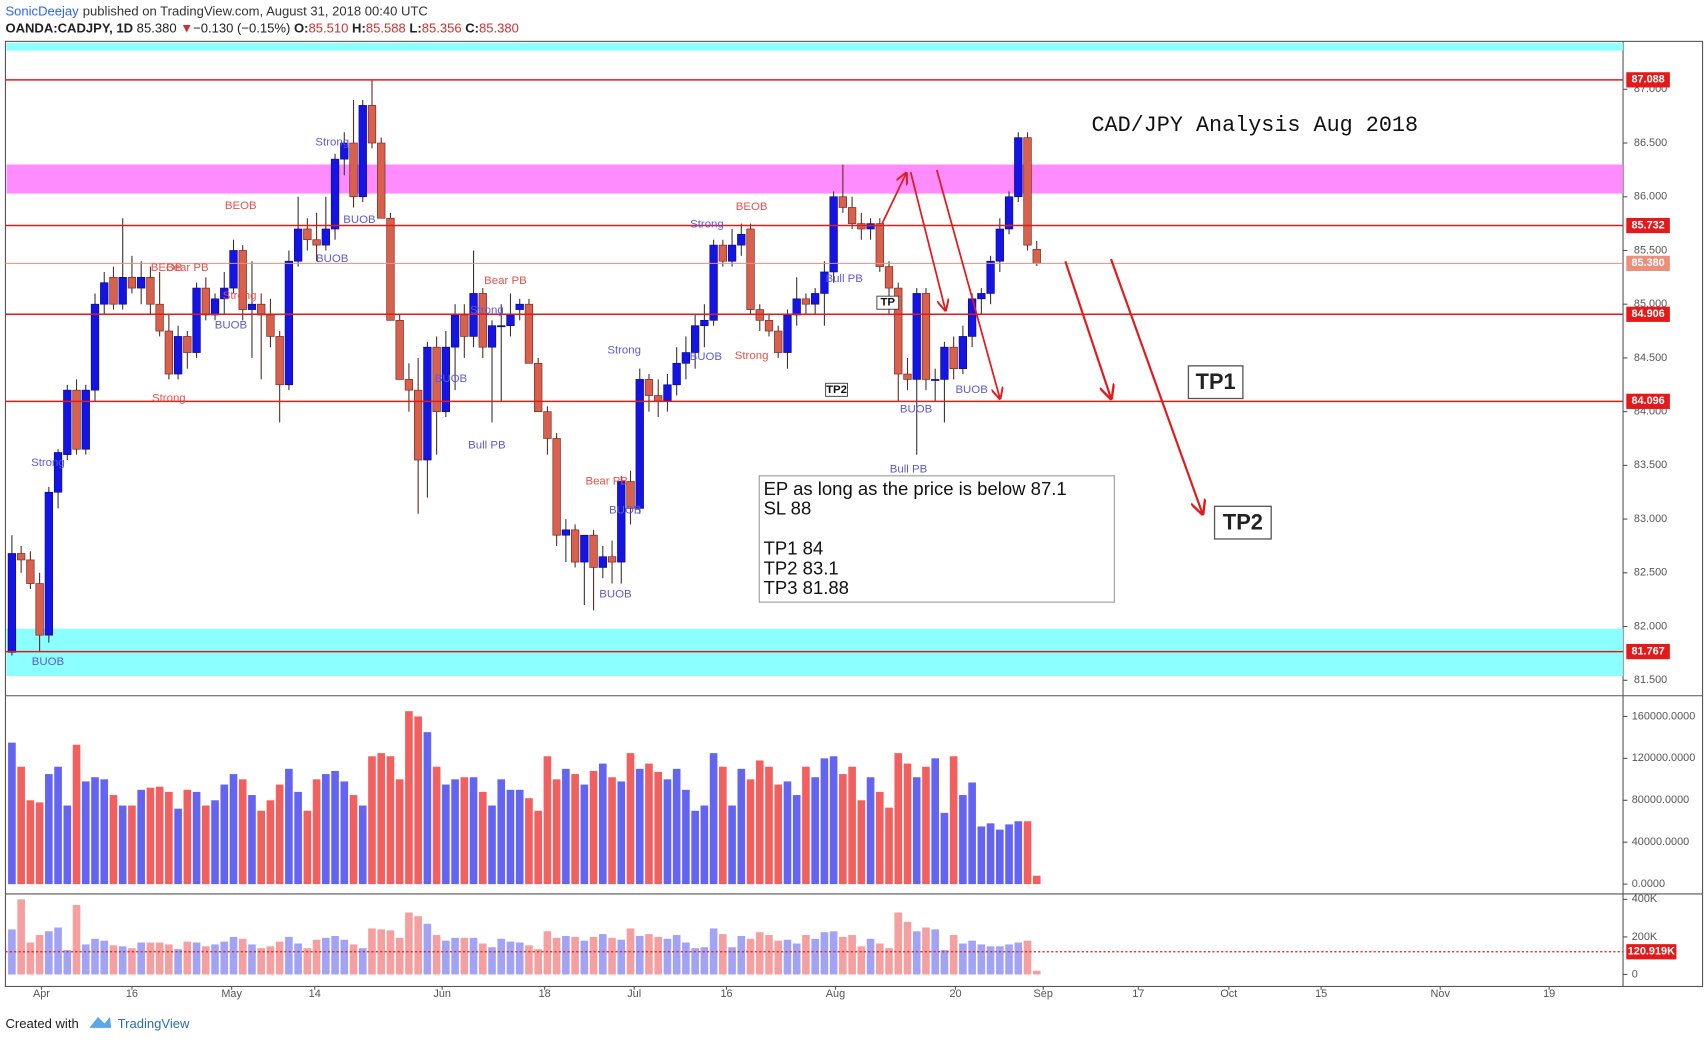 The height and width of the screenshot is (1042, 1708). I want to click on y-tick-label: 160000.0000, so click(1664, 716).